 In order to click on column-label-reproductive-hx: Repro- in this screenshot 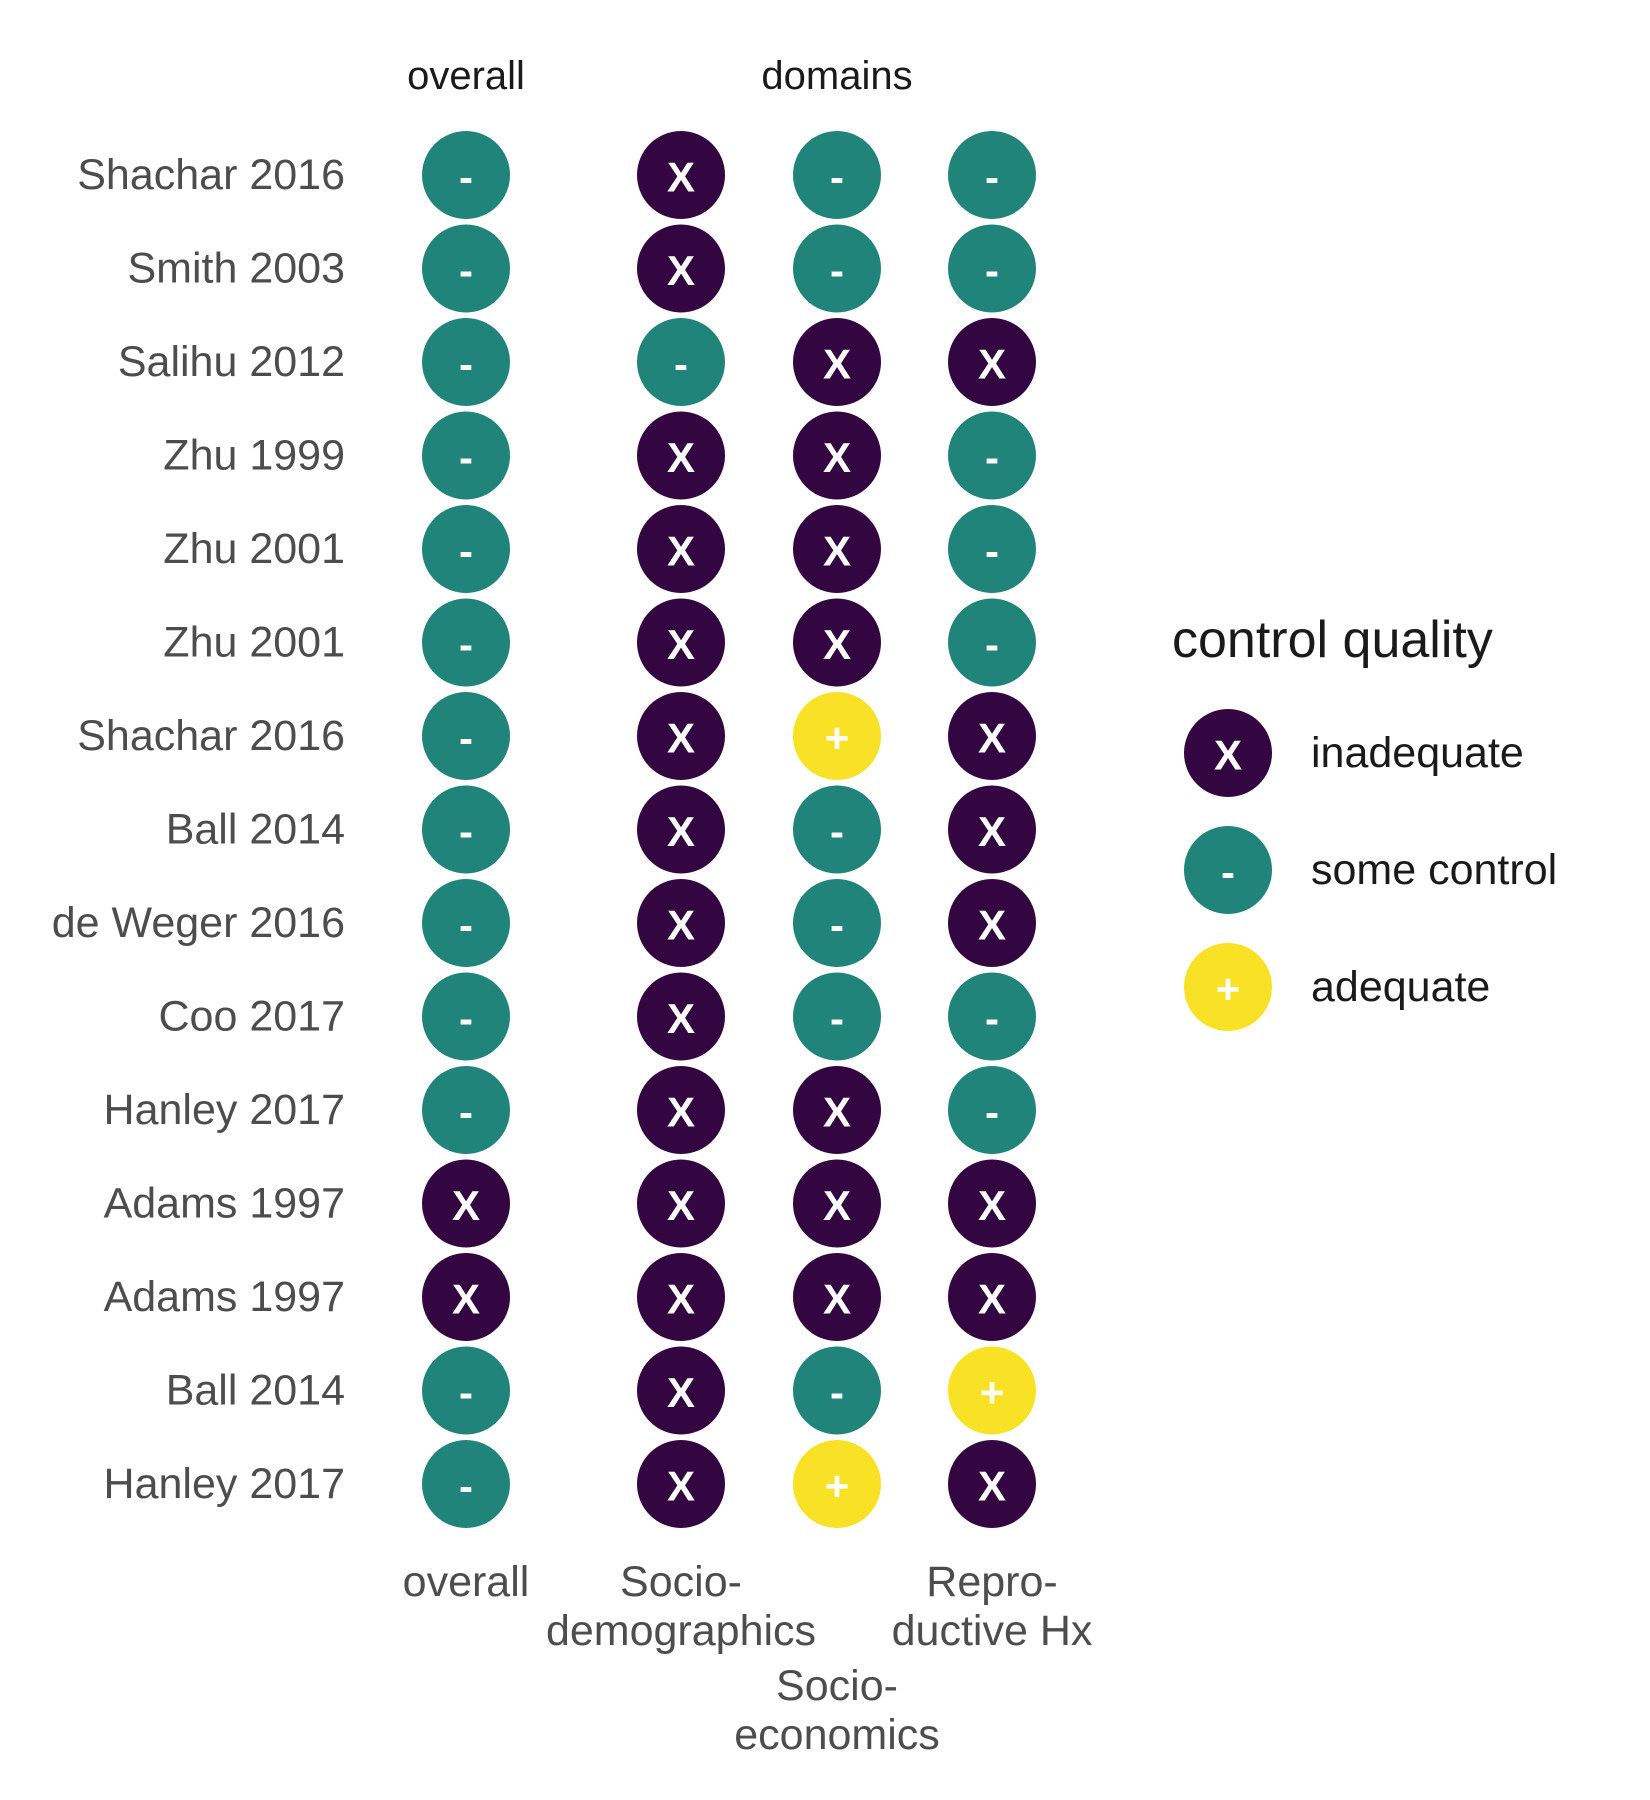, I will do `click(991, 1582)`.